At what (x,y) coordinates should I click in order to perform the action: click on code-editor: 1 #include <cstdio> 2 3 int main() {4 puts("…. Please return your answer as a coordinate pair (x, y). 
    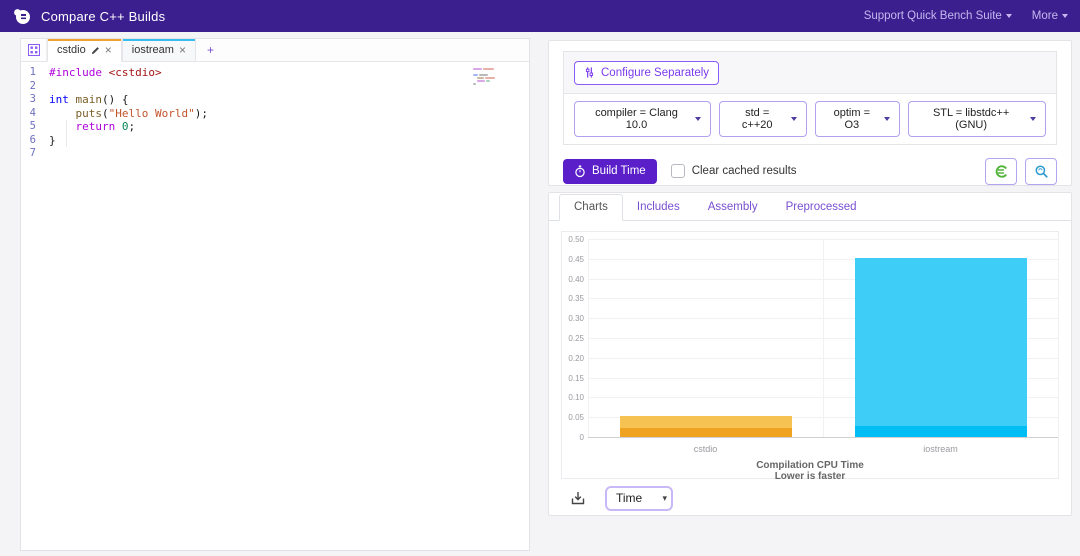
    Looking at the image, I should click on (275, 111).